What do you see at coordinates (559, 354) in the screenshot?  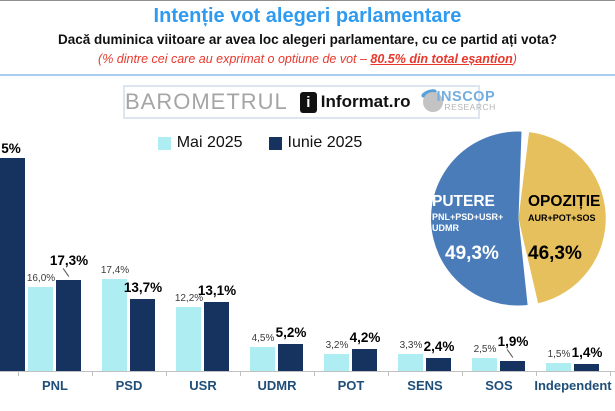 I see `bar-label-mai-Independent: 1,5%` at bounding box center [559, 354].